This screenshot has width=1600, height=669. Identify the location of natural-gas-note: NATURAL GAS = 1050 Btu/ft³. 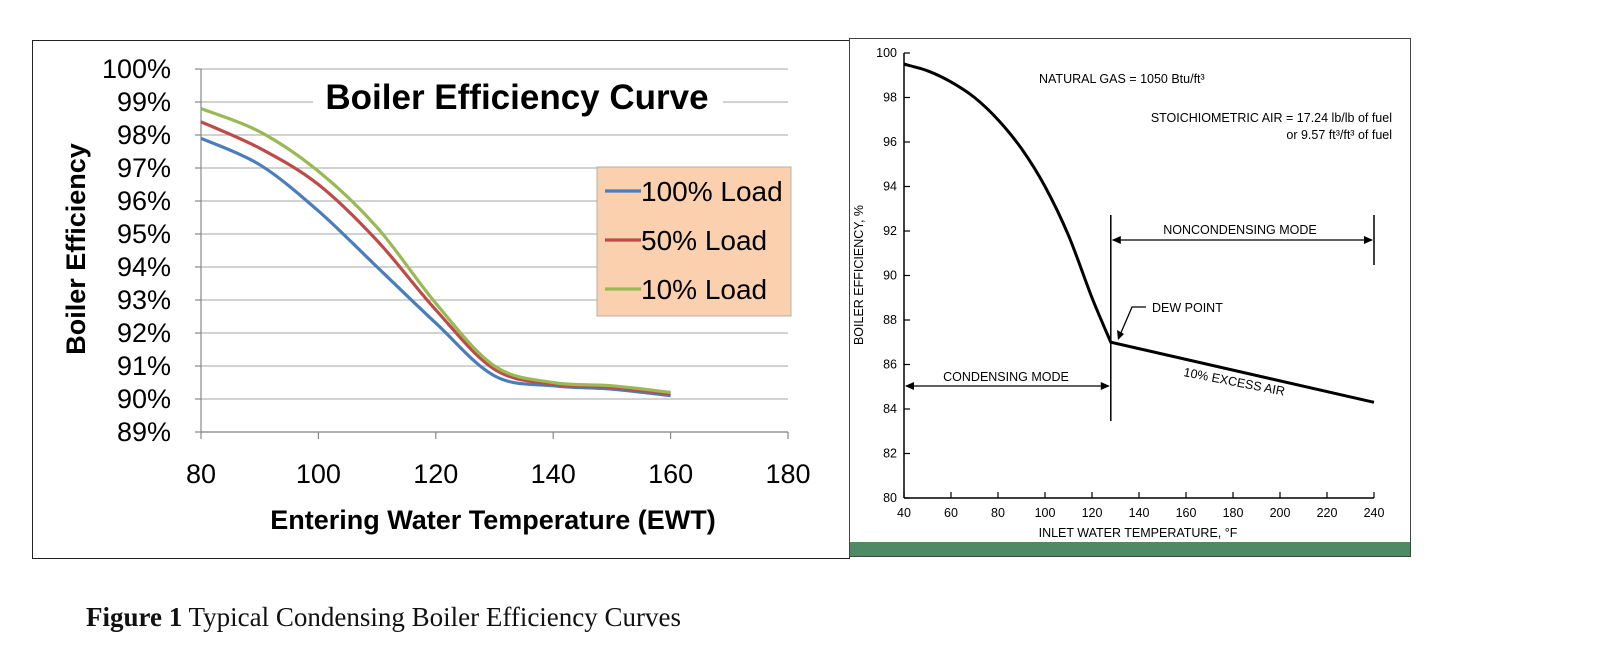
(1122, 79).